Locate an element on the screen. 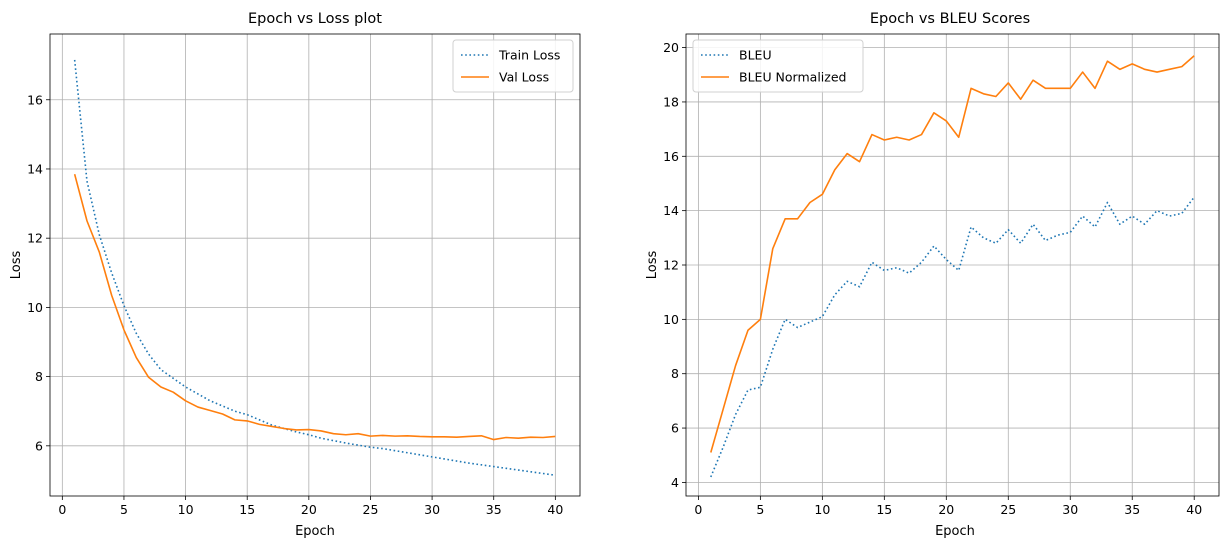 Image resolution: width=1229 pixels, height=547 pixels. loss-chart-legend-label: Train Loss is located at coordinates (529, 55).